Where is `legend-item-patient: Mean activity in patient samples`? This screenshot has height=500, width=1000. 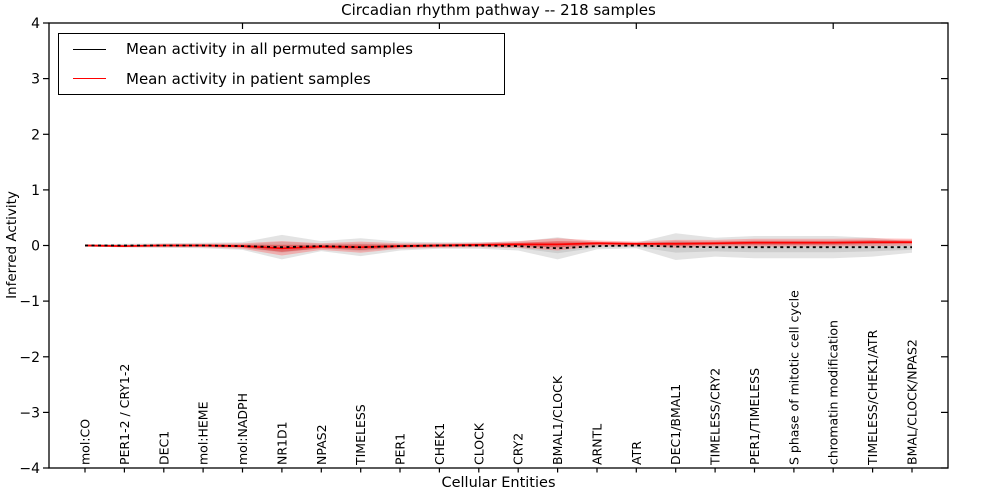 legend-item-patient: Mean activity in patient samples is located at coordinates (281, 78).